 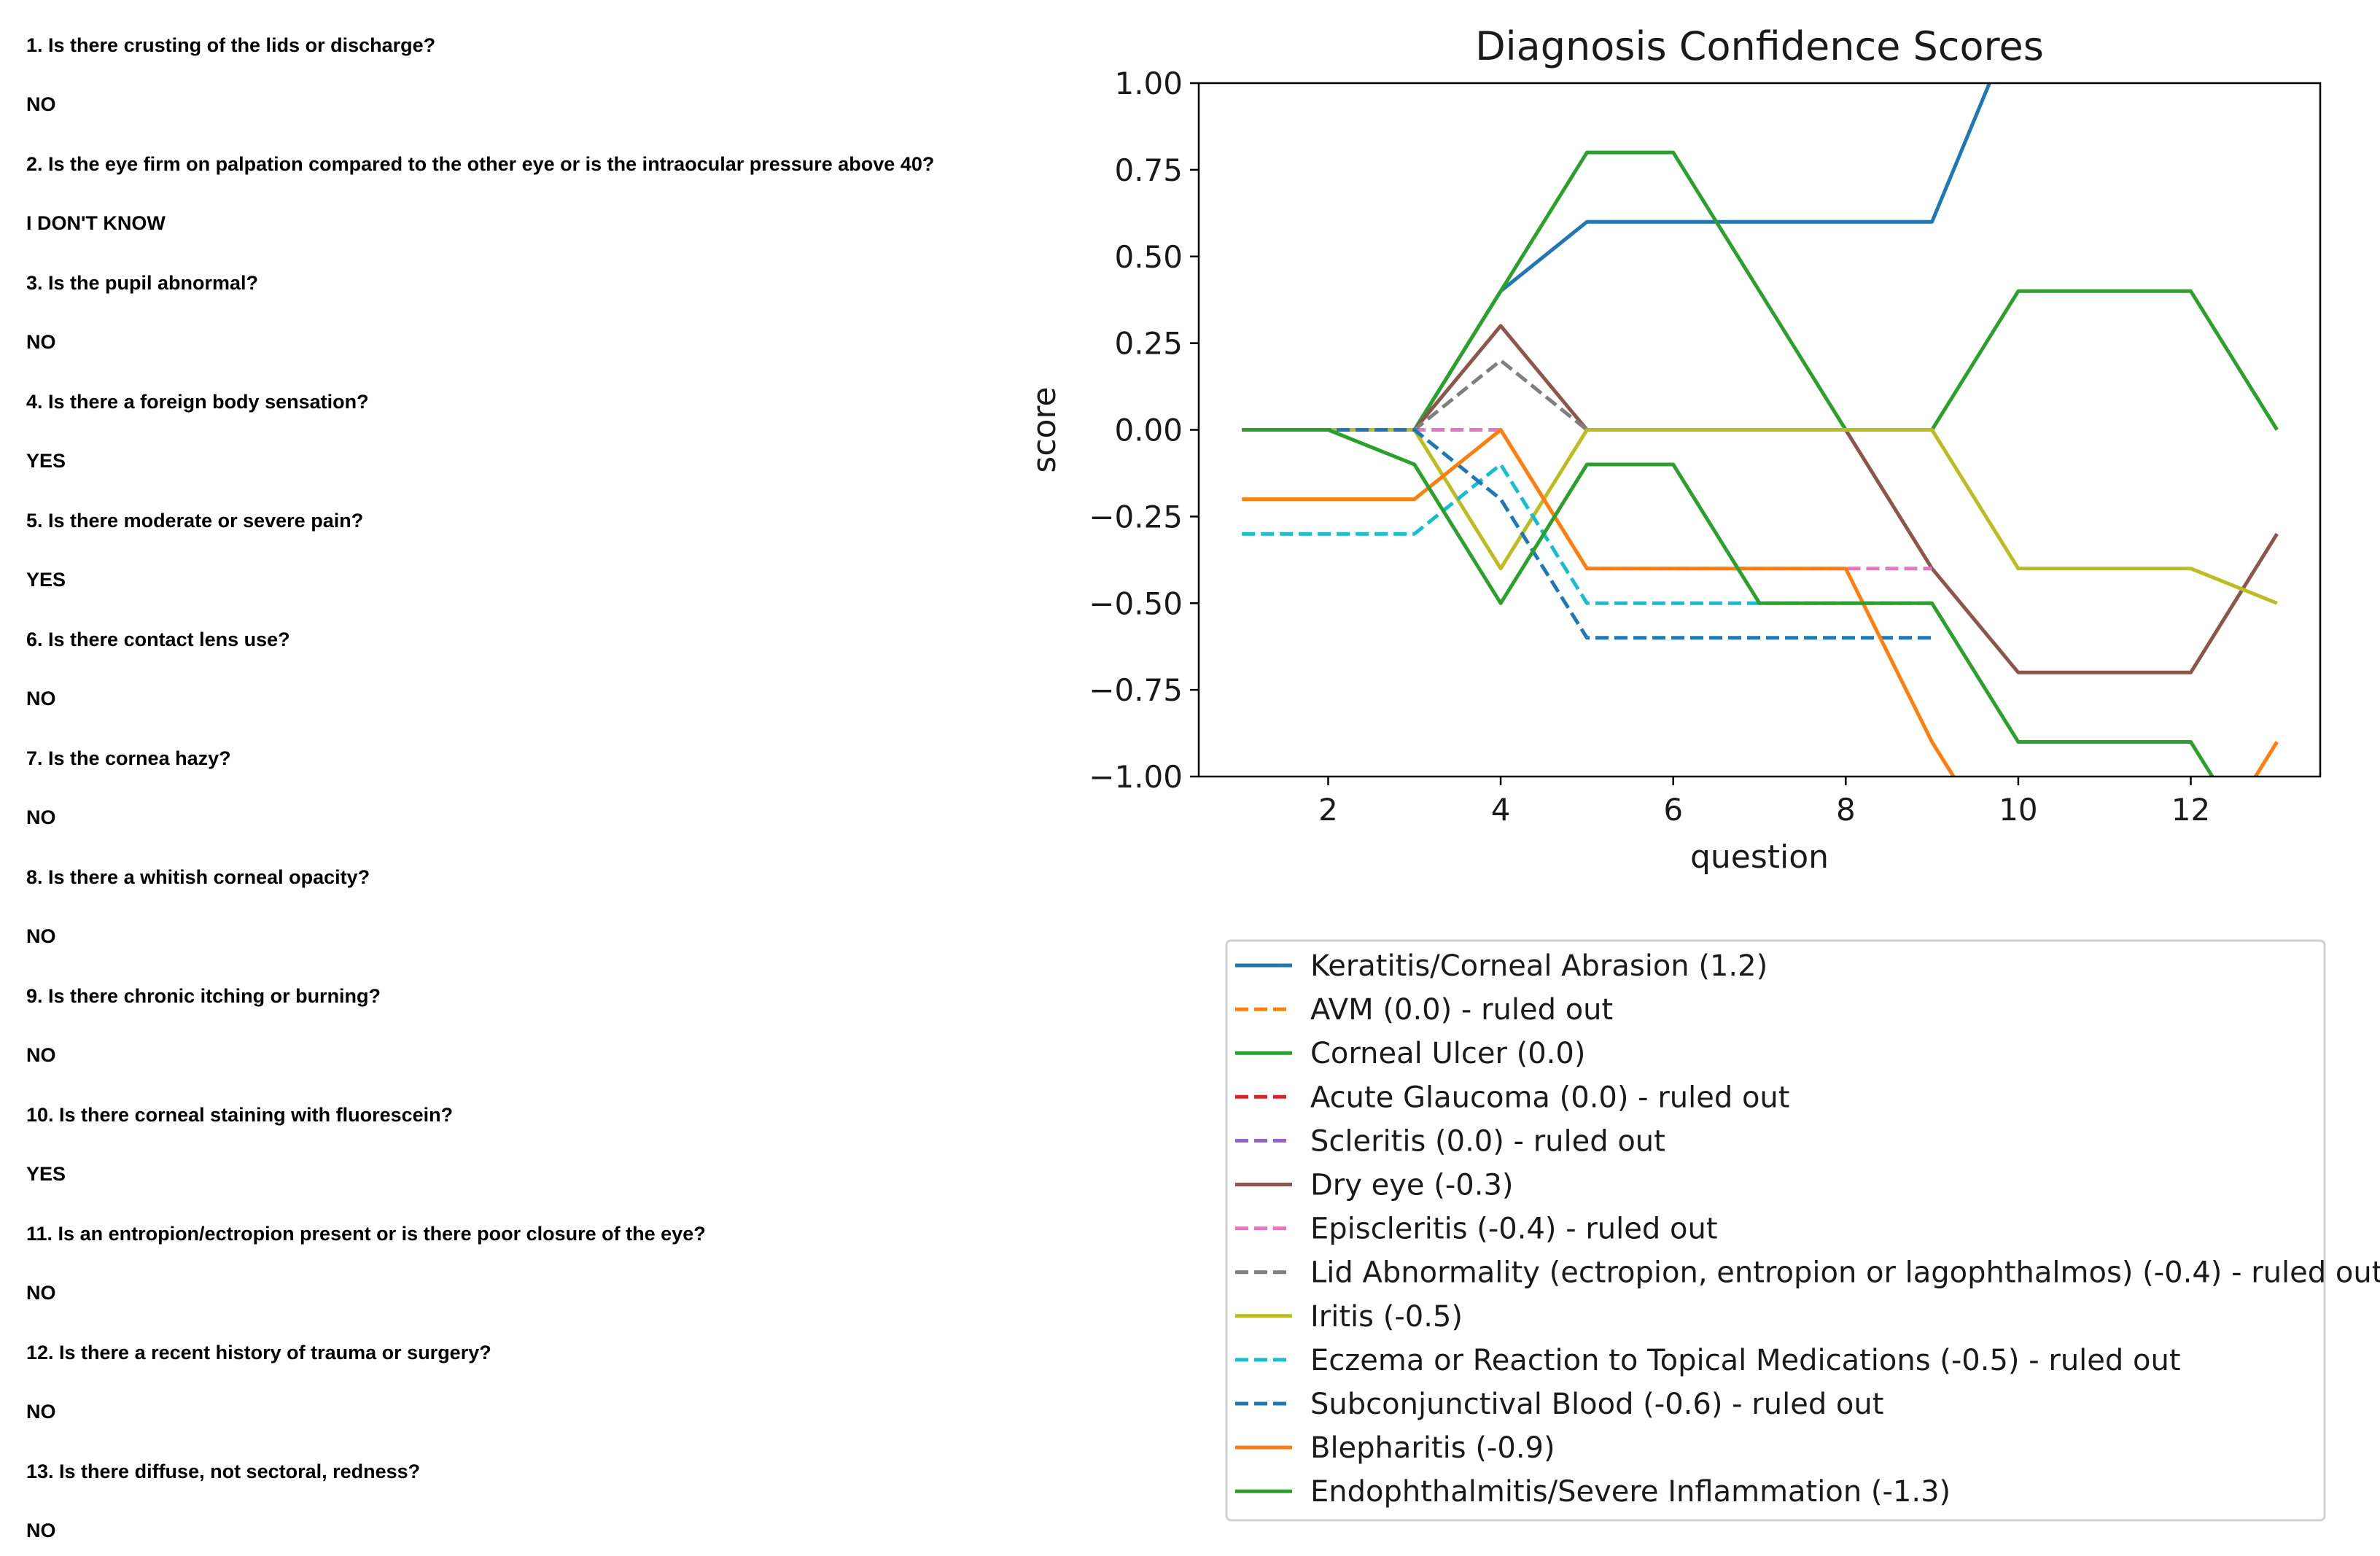 I want to click on question-7: 7. Is the cornea hazy?, so click(x=128, y=758).